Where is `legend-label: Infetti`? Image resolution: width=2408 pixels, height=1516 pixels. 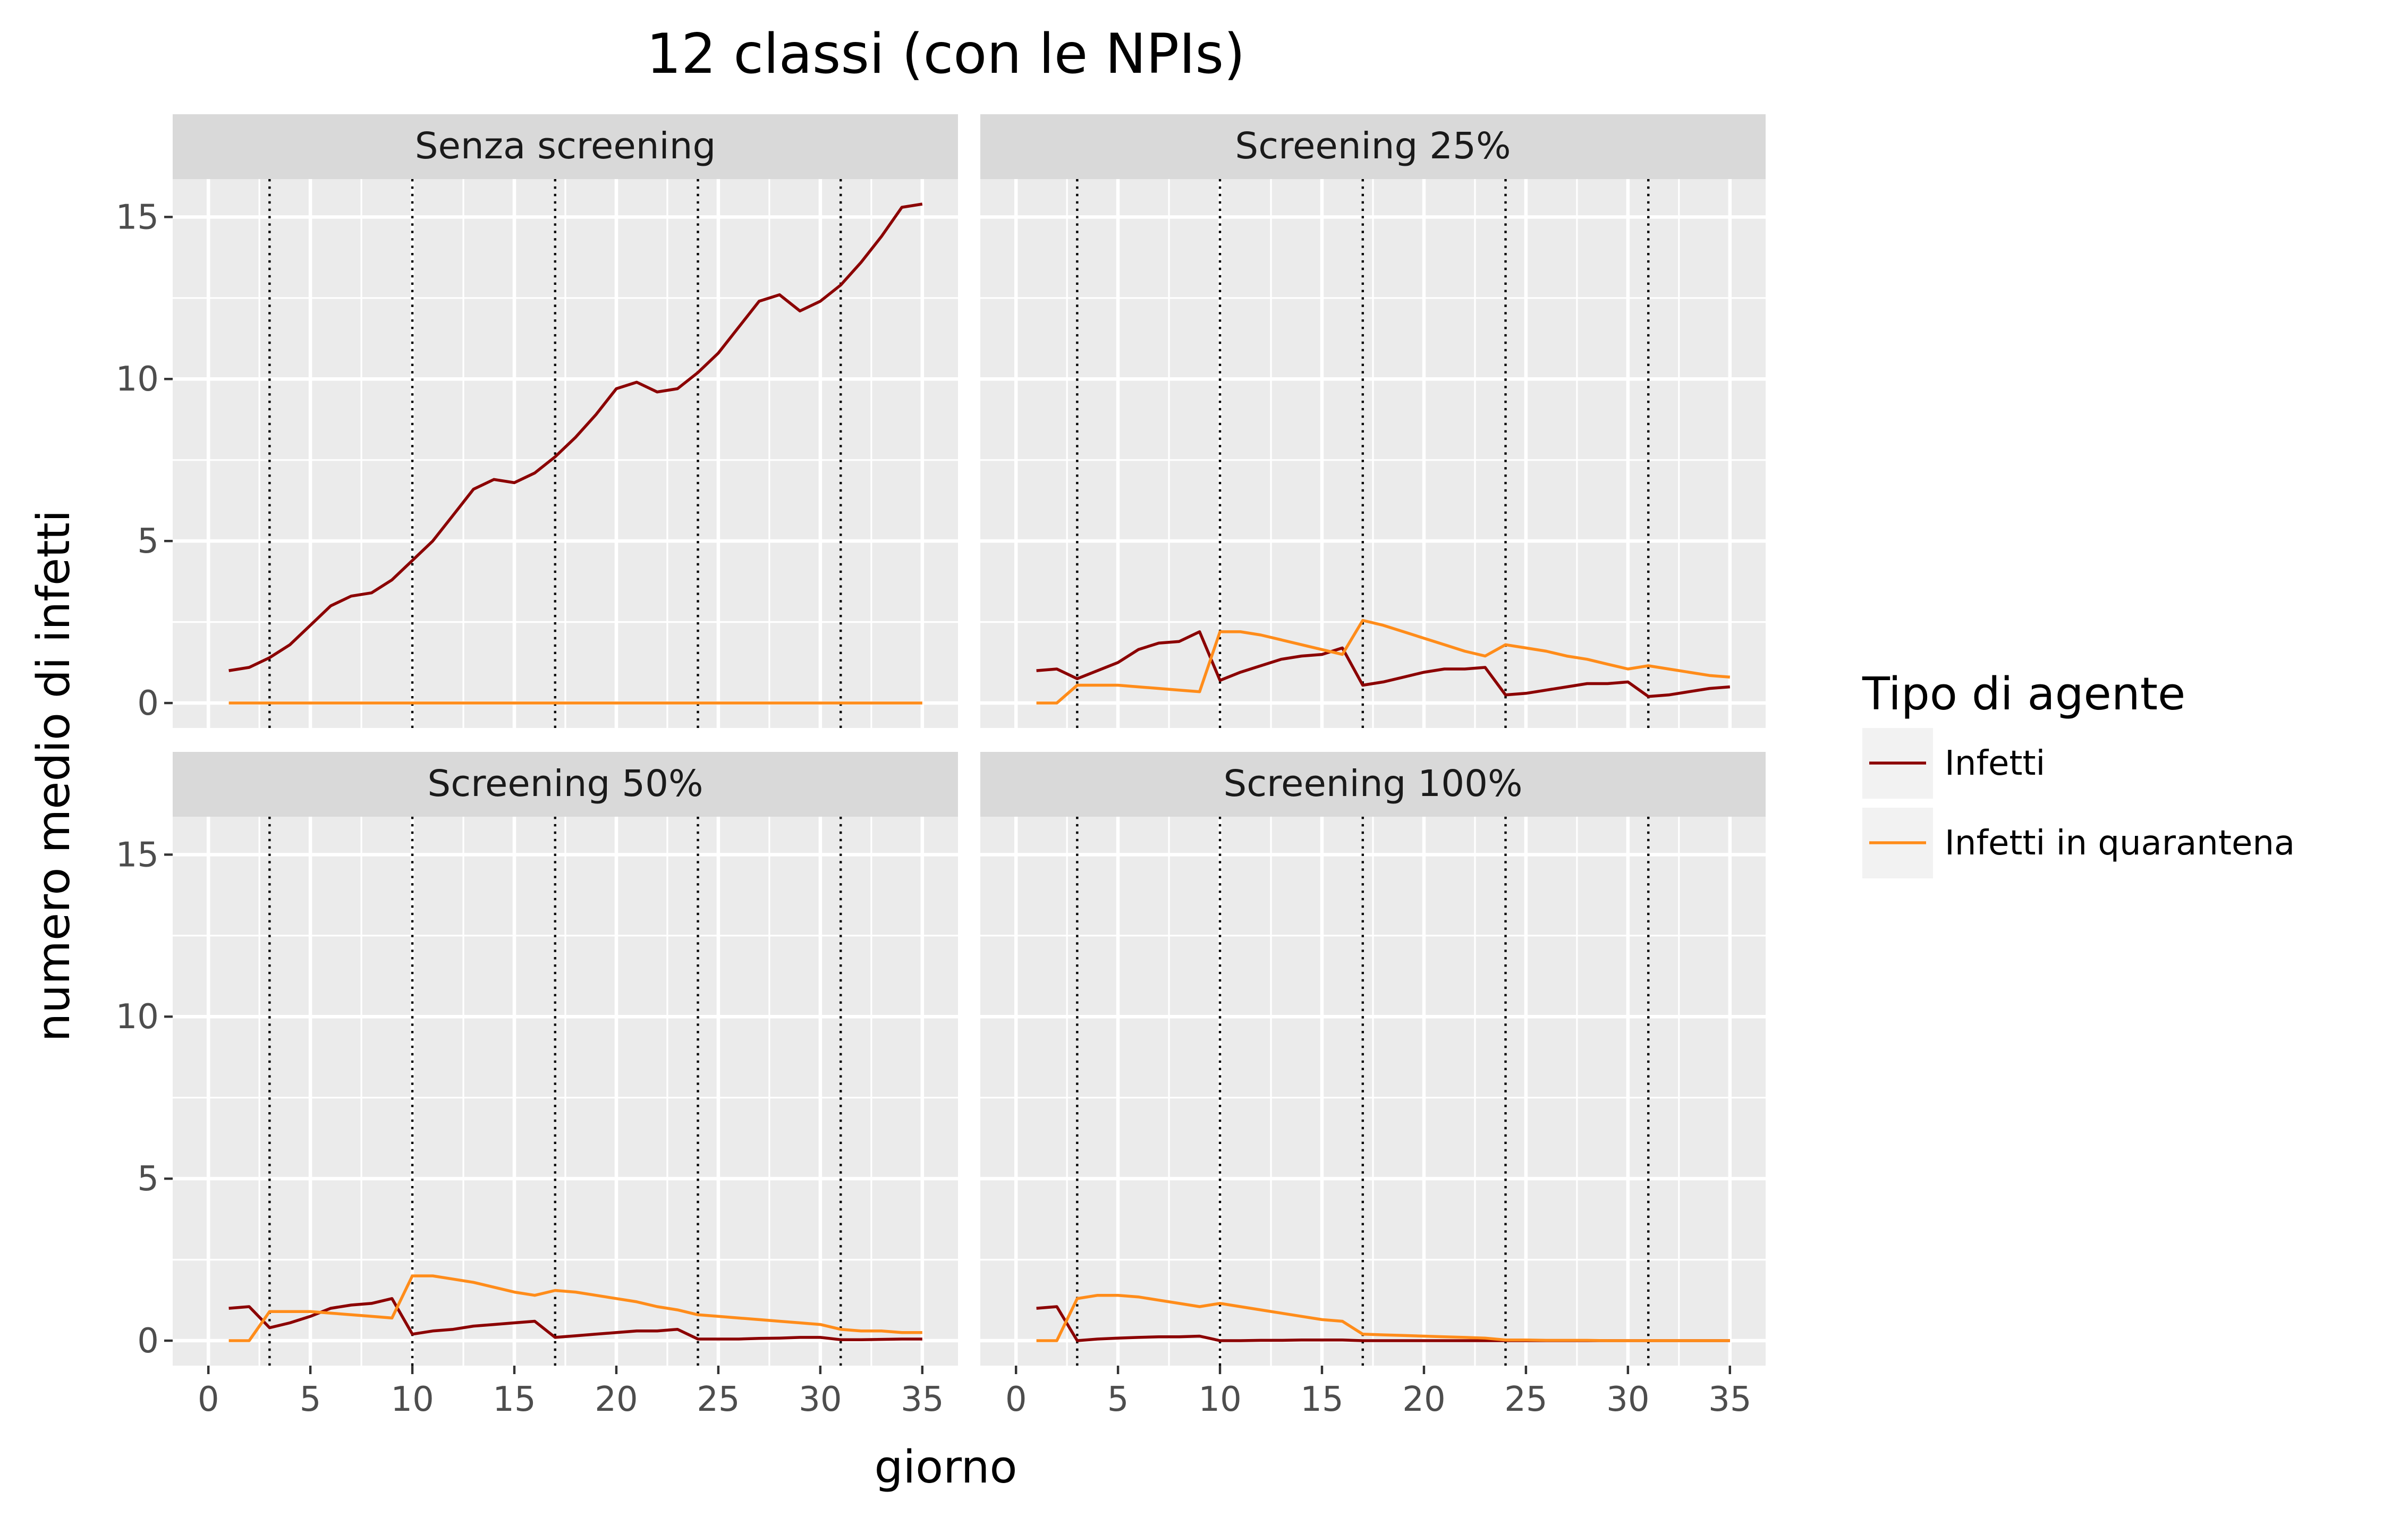
legend-label: Infetti is located at coordinates (1995, 763).